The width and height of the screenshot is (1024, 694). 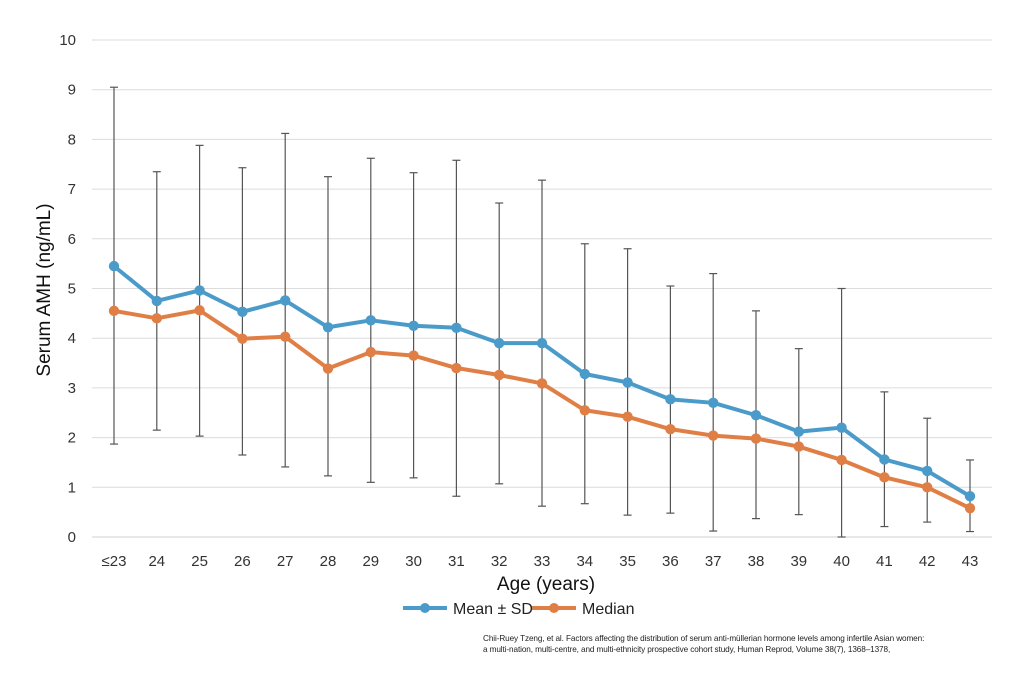 What do you see at coordinates (756, 561) in the screenshot?
I see `x-tick-label: 38` at bounding box center [756, 561].